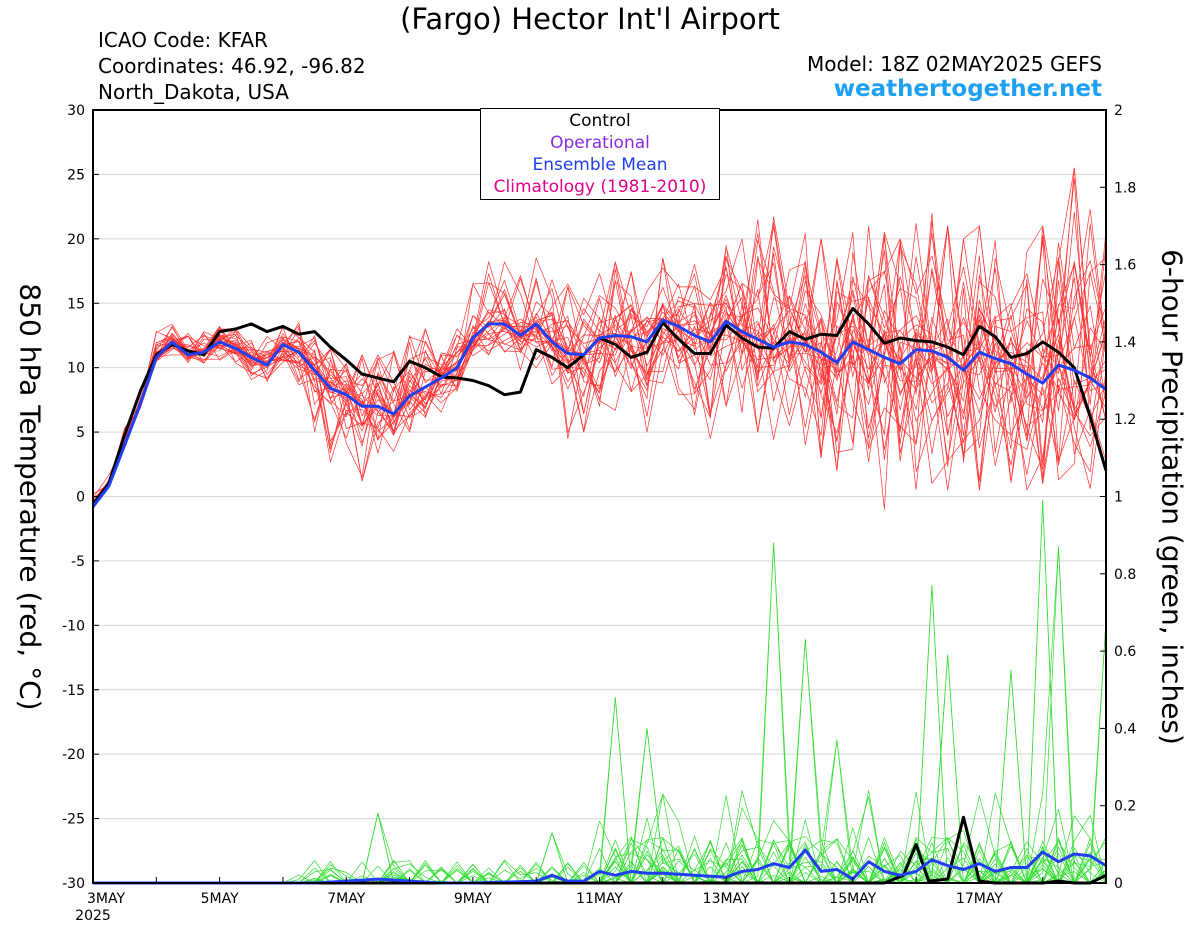 This screenshot has width=1200, height=927. Describe the element at coordinates (1118, 884) in the screenshot. I see `y-right-tick-label: 0` at that location.